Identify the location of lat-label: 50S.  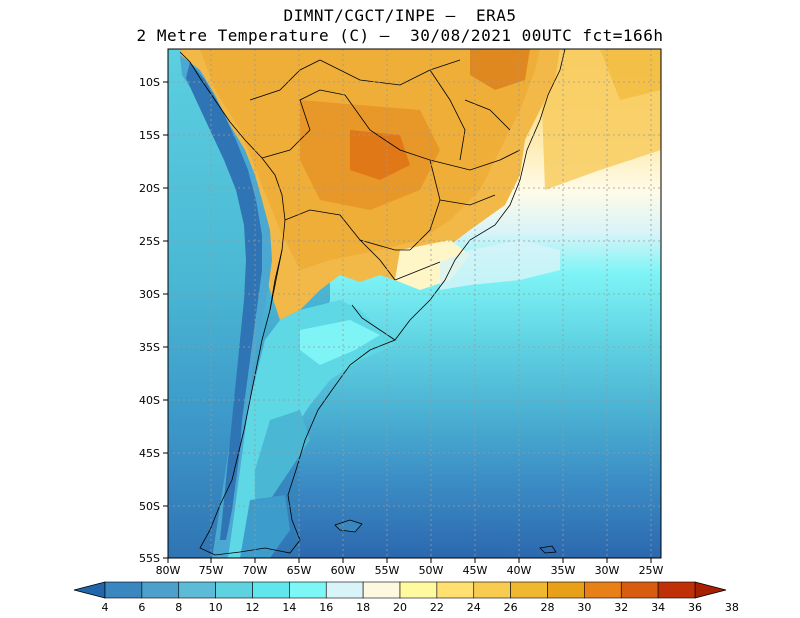
(149, 506).